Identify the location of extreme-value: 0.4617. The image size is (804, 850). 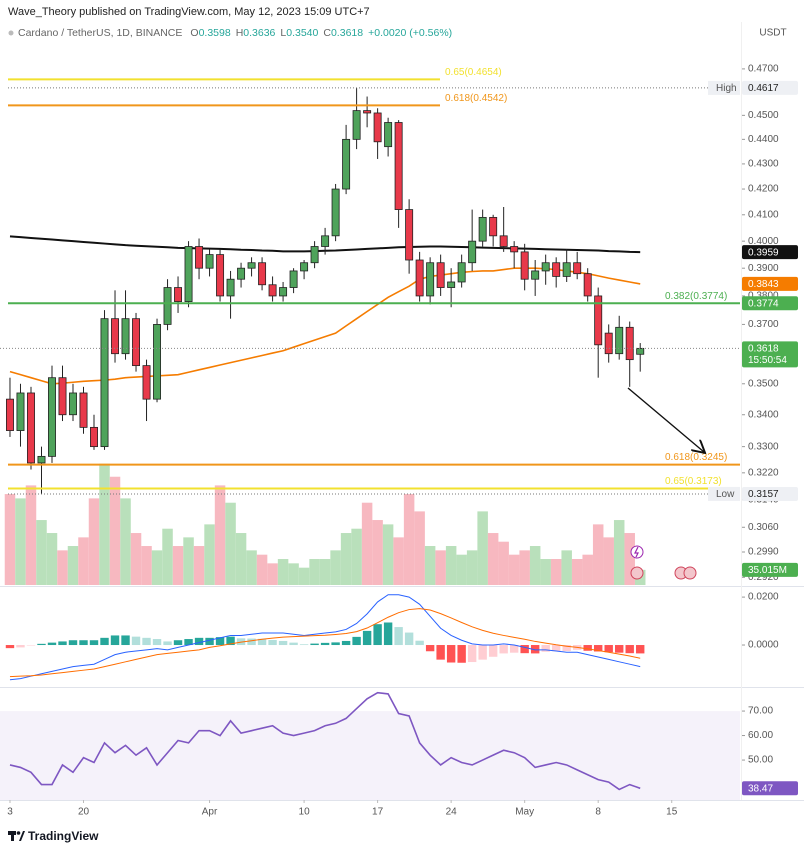
(763, 88).